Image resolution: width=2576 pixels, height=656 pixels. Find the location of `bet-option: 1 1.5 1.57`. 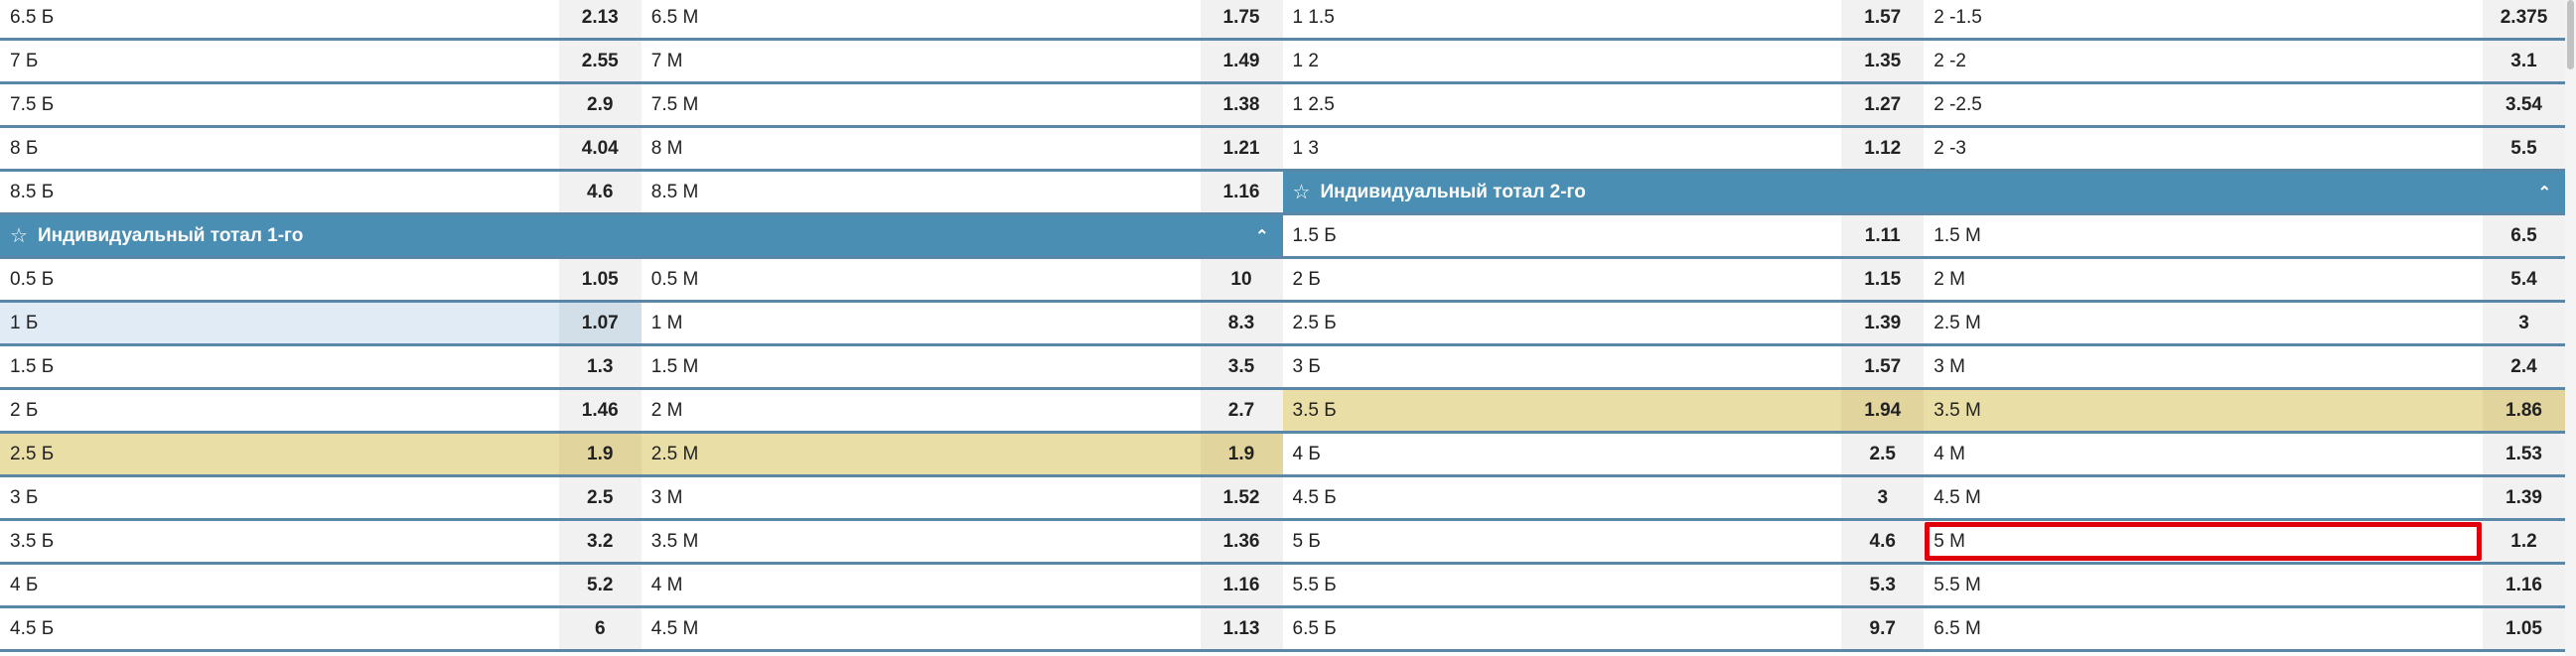

bet-option: 1 1.5 1.57 is located at coordinates (1604, 19).